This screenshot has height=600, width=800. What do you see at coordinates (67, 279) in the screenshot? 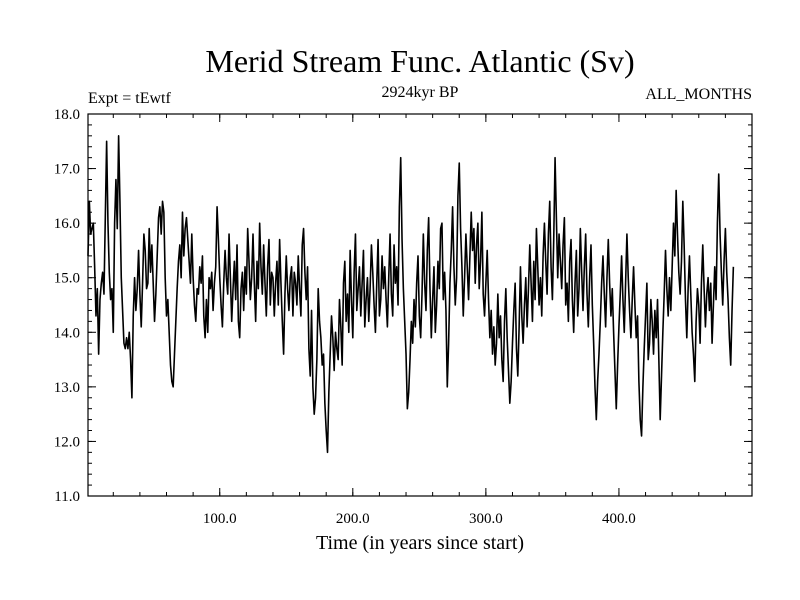
I see `y-tick-label: 15.0` at bounding box center [67, 279].